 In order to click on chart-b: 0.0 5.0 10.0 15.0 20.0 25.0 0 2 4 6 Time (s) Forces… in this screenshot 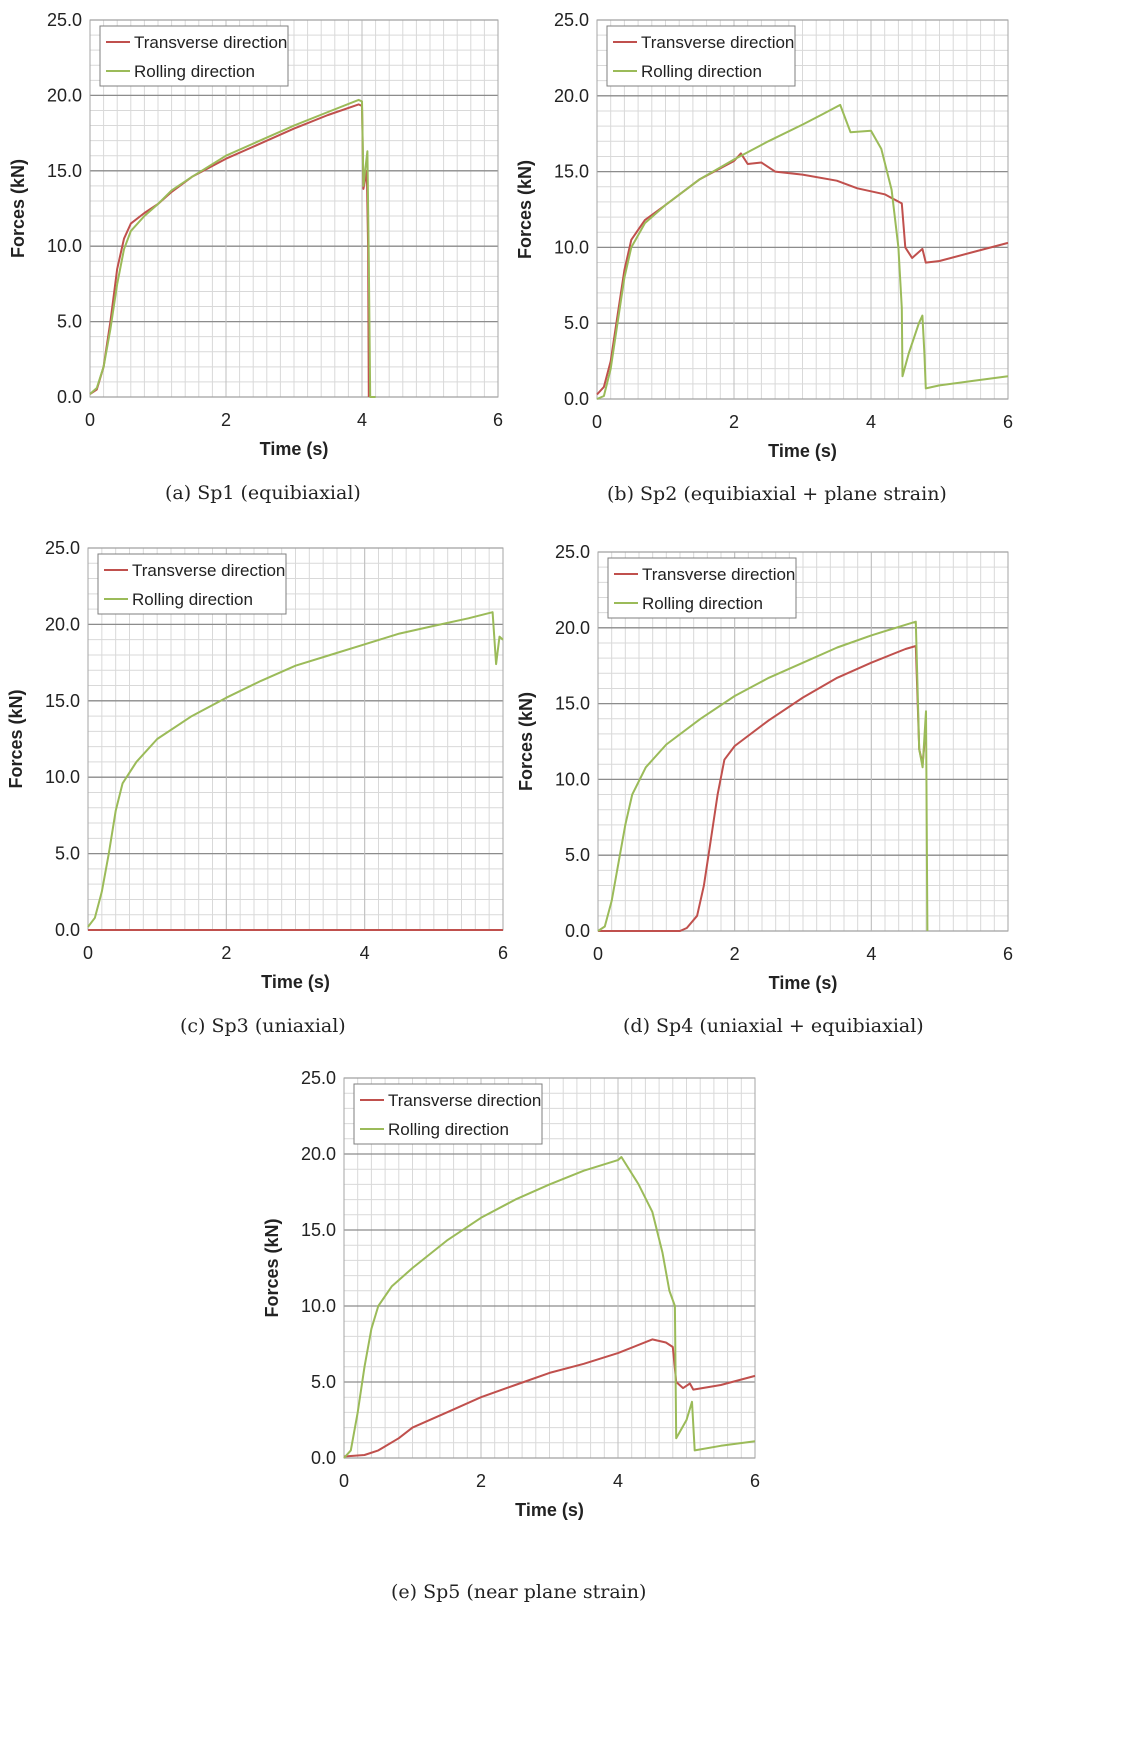, I will do `click(764, 235)`.